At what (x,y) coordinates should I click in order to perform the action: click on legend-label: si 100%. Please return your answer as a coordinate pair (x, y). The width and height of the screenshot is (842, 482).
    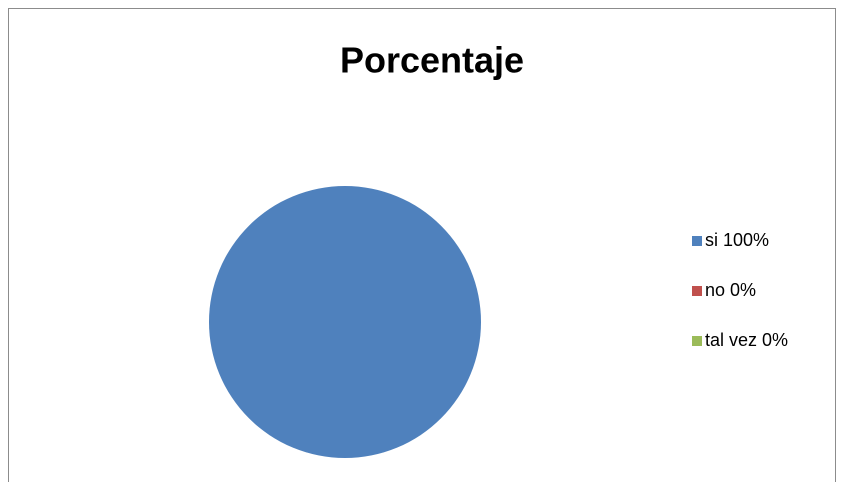
    Looking at the image, I should click on (737, 240).